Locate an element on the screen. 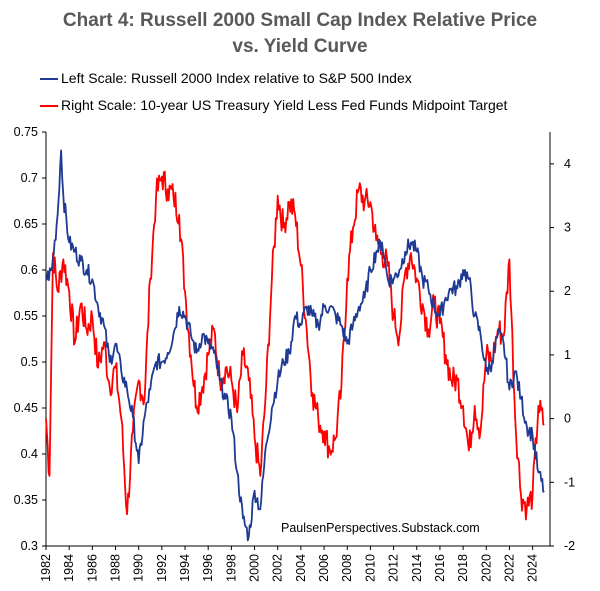 This screenshot has height=591, width=600. x-tick-label: 1992 is located at coordinates (162, 568).